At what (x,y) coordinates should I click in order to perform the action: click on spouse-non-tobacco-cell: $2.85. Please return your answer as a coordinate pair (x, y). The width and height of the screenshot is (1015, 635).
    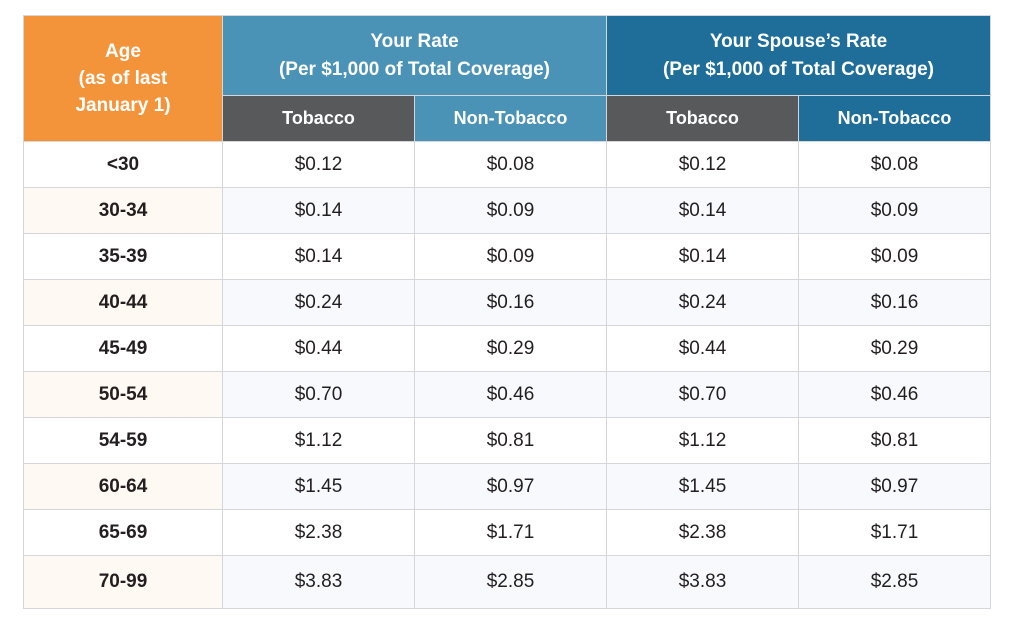
    Looking at the image, I should click on (894, 582).